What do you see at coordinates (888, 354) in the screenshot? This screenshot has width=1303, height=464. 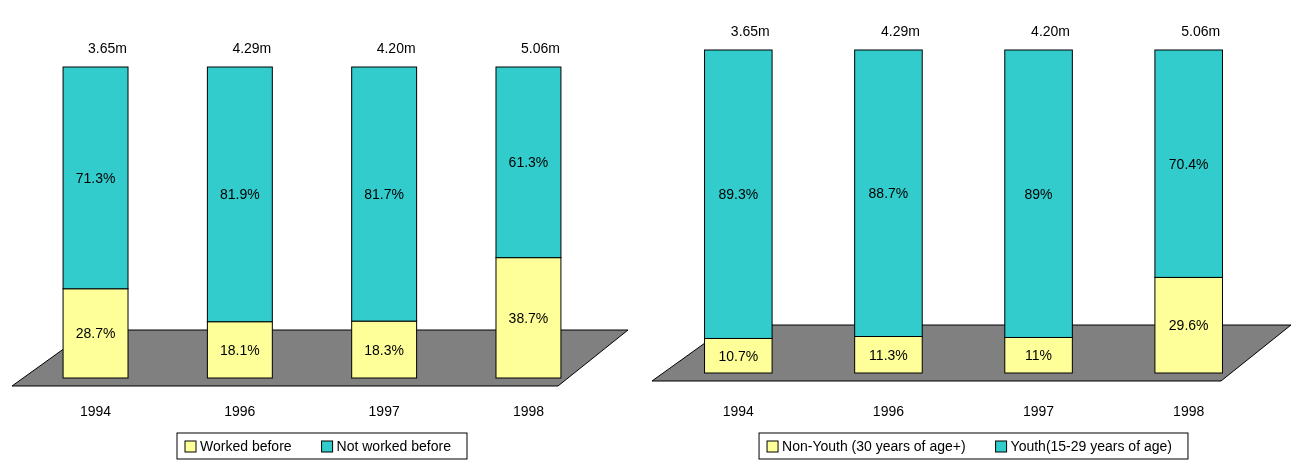 I see `data-label: 11.3%` at bounding box center [888, 354].